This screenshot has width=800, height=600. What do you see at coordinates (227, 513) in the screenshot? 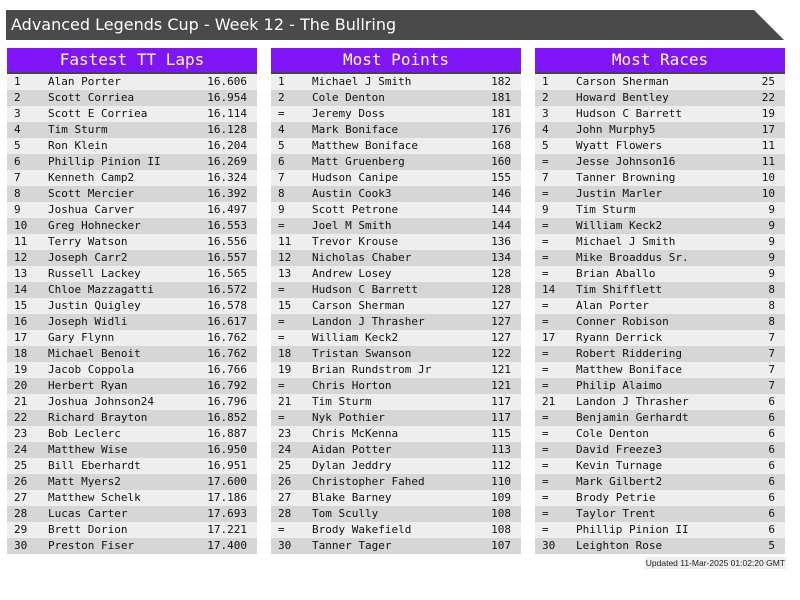
I see `value: 17.693` at bounding box center [227, 513].